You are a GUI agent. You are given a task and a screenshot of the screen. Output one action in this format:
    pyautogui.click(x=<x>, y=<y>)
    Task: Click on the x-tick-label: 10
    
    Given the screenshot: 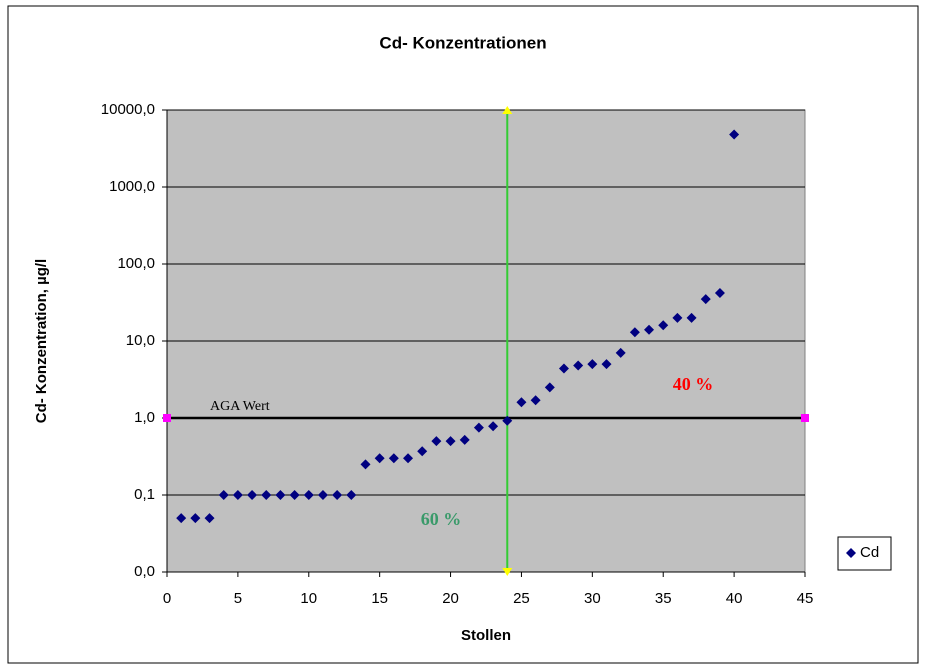 What is the action you would take?
    pyautogui.click(x=308, y=598)
    